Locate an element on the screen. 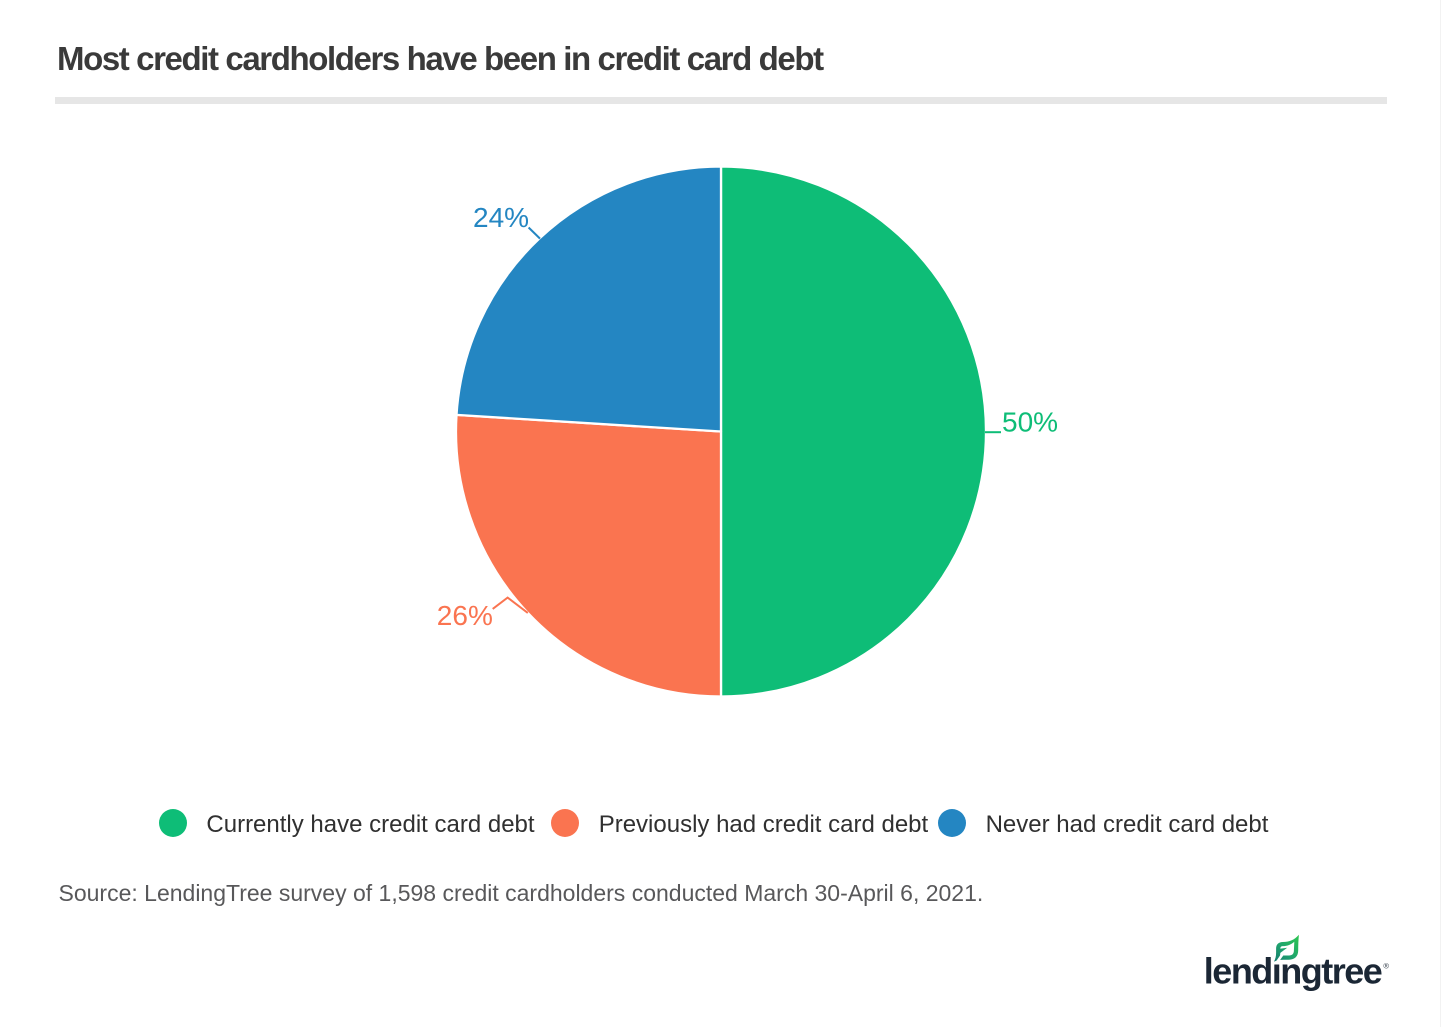 This screenshot has width=1454, height=1027. svg-text: 50% is located at coordinates (1030, 422).